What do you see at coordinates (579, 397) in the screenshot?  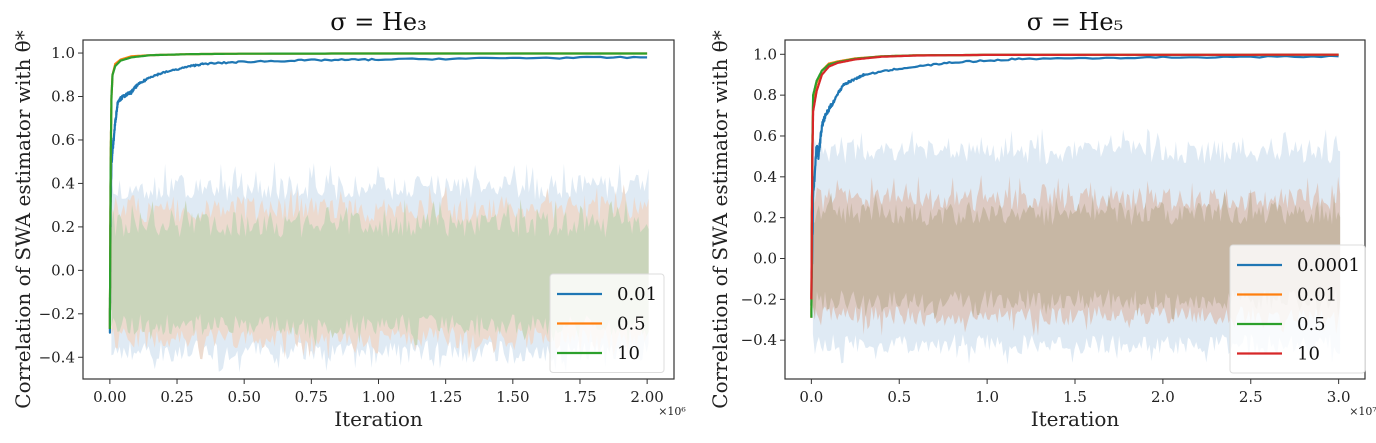 I see `x-tick-label: 1.75` at bounding box center [579, 397].